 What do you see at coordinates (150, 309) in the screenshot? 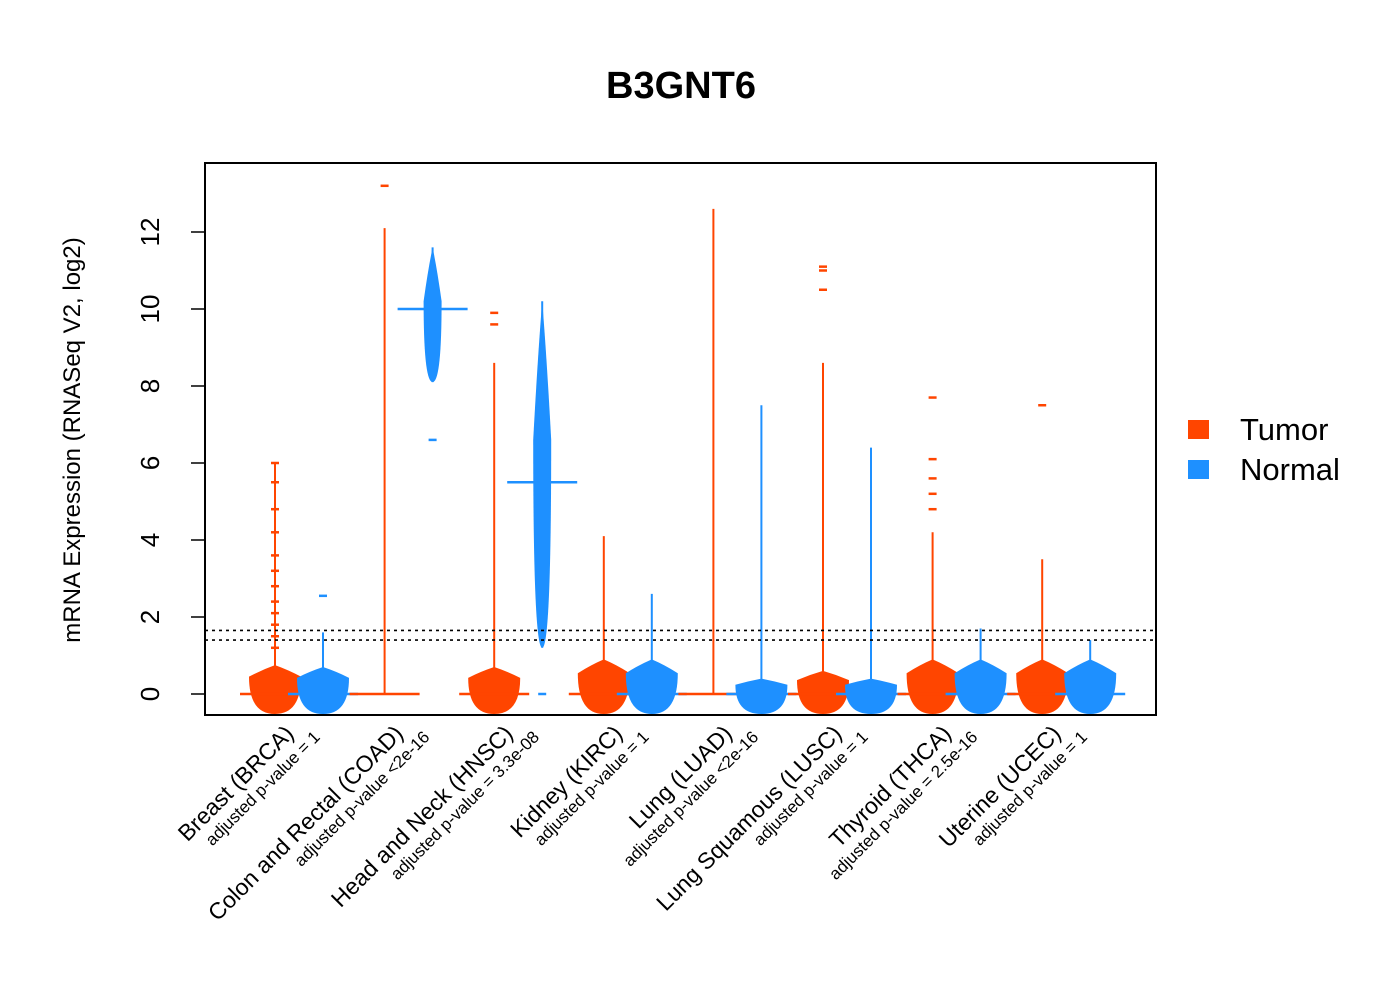
I see `y-tick-label: 10` at bounding box center [150, 309].